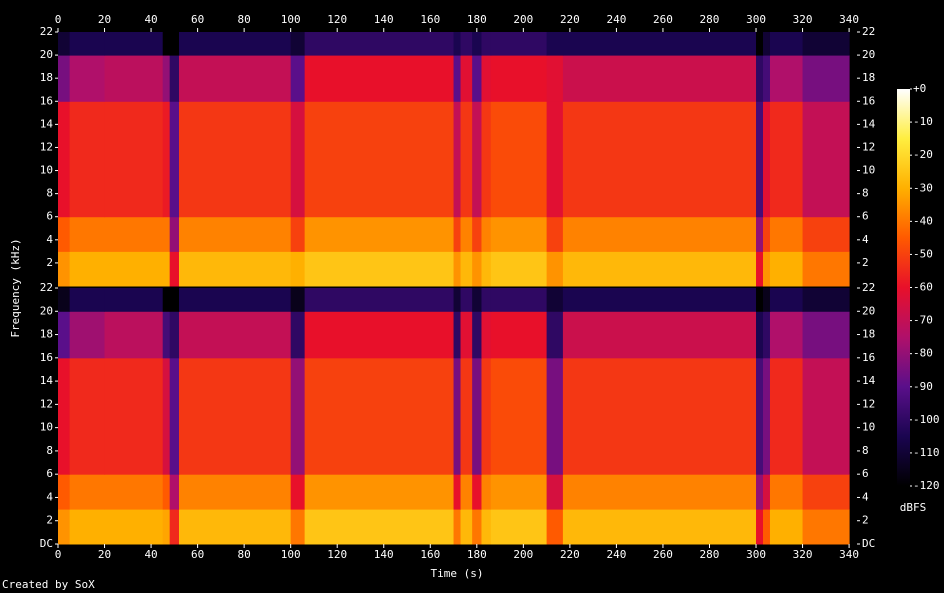 This screenshot has height=593, width=944. I want to click on colorbar-tick-label: -40, so click(923, 220).